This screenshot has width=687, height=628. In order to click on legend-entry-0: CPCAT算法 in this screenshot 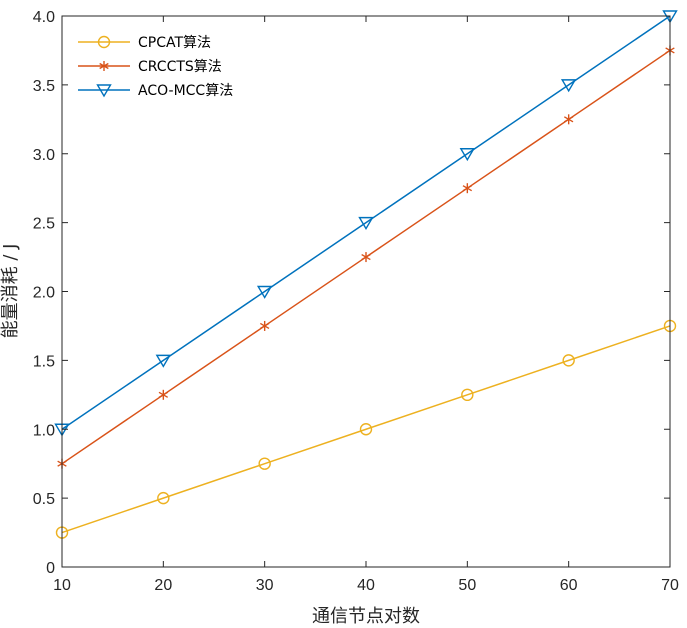, I will do `click(144, 43)`.